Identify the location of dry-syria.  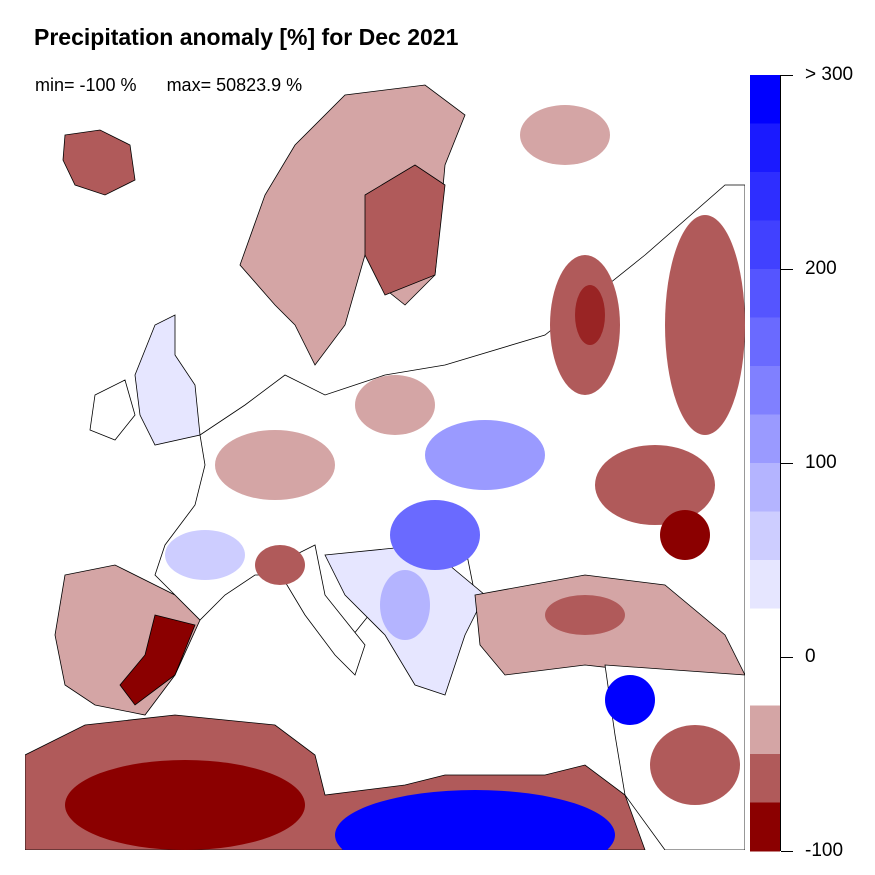
(695, 765).